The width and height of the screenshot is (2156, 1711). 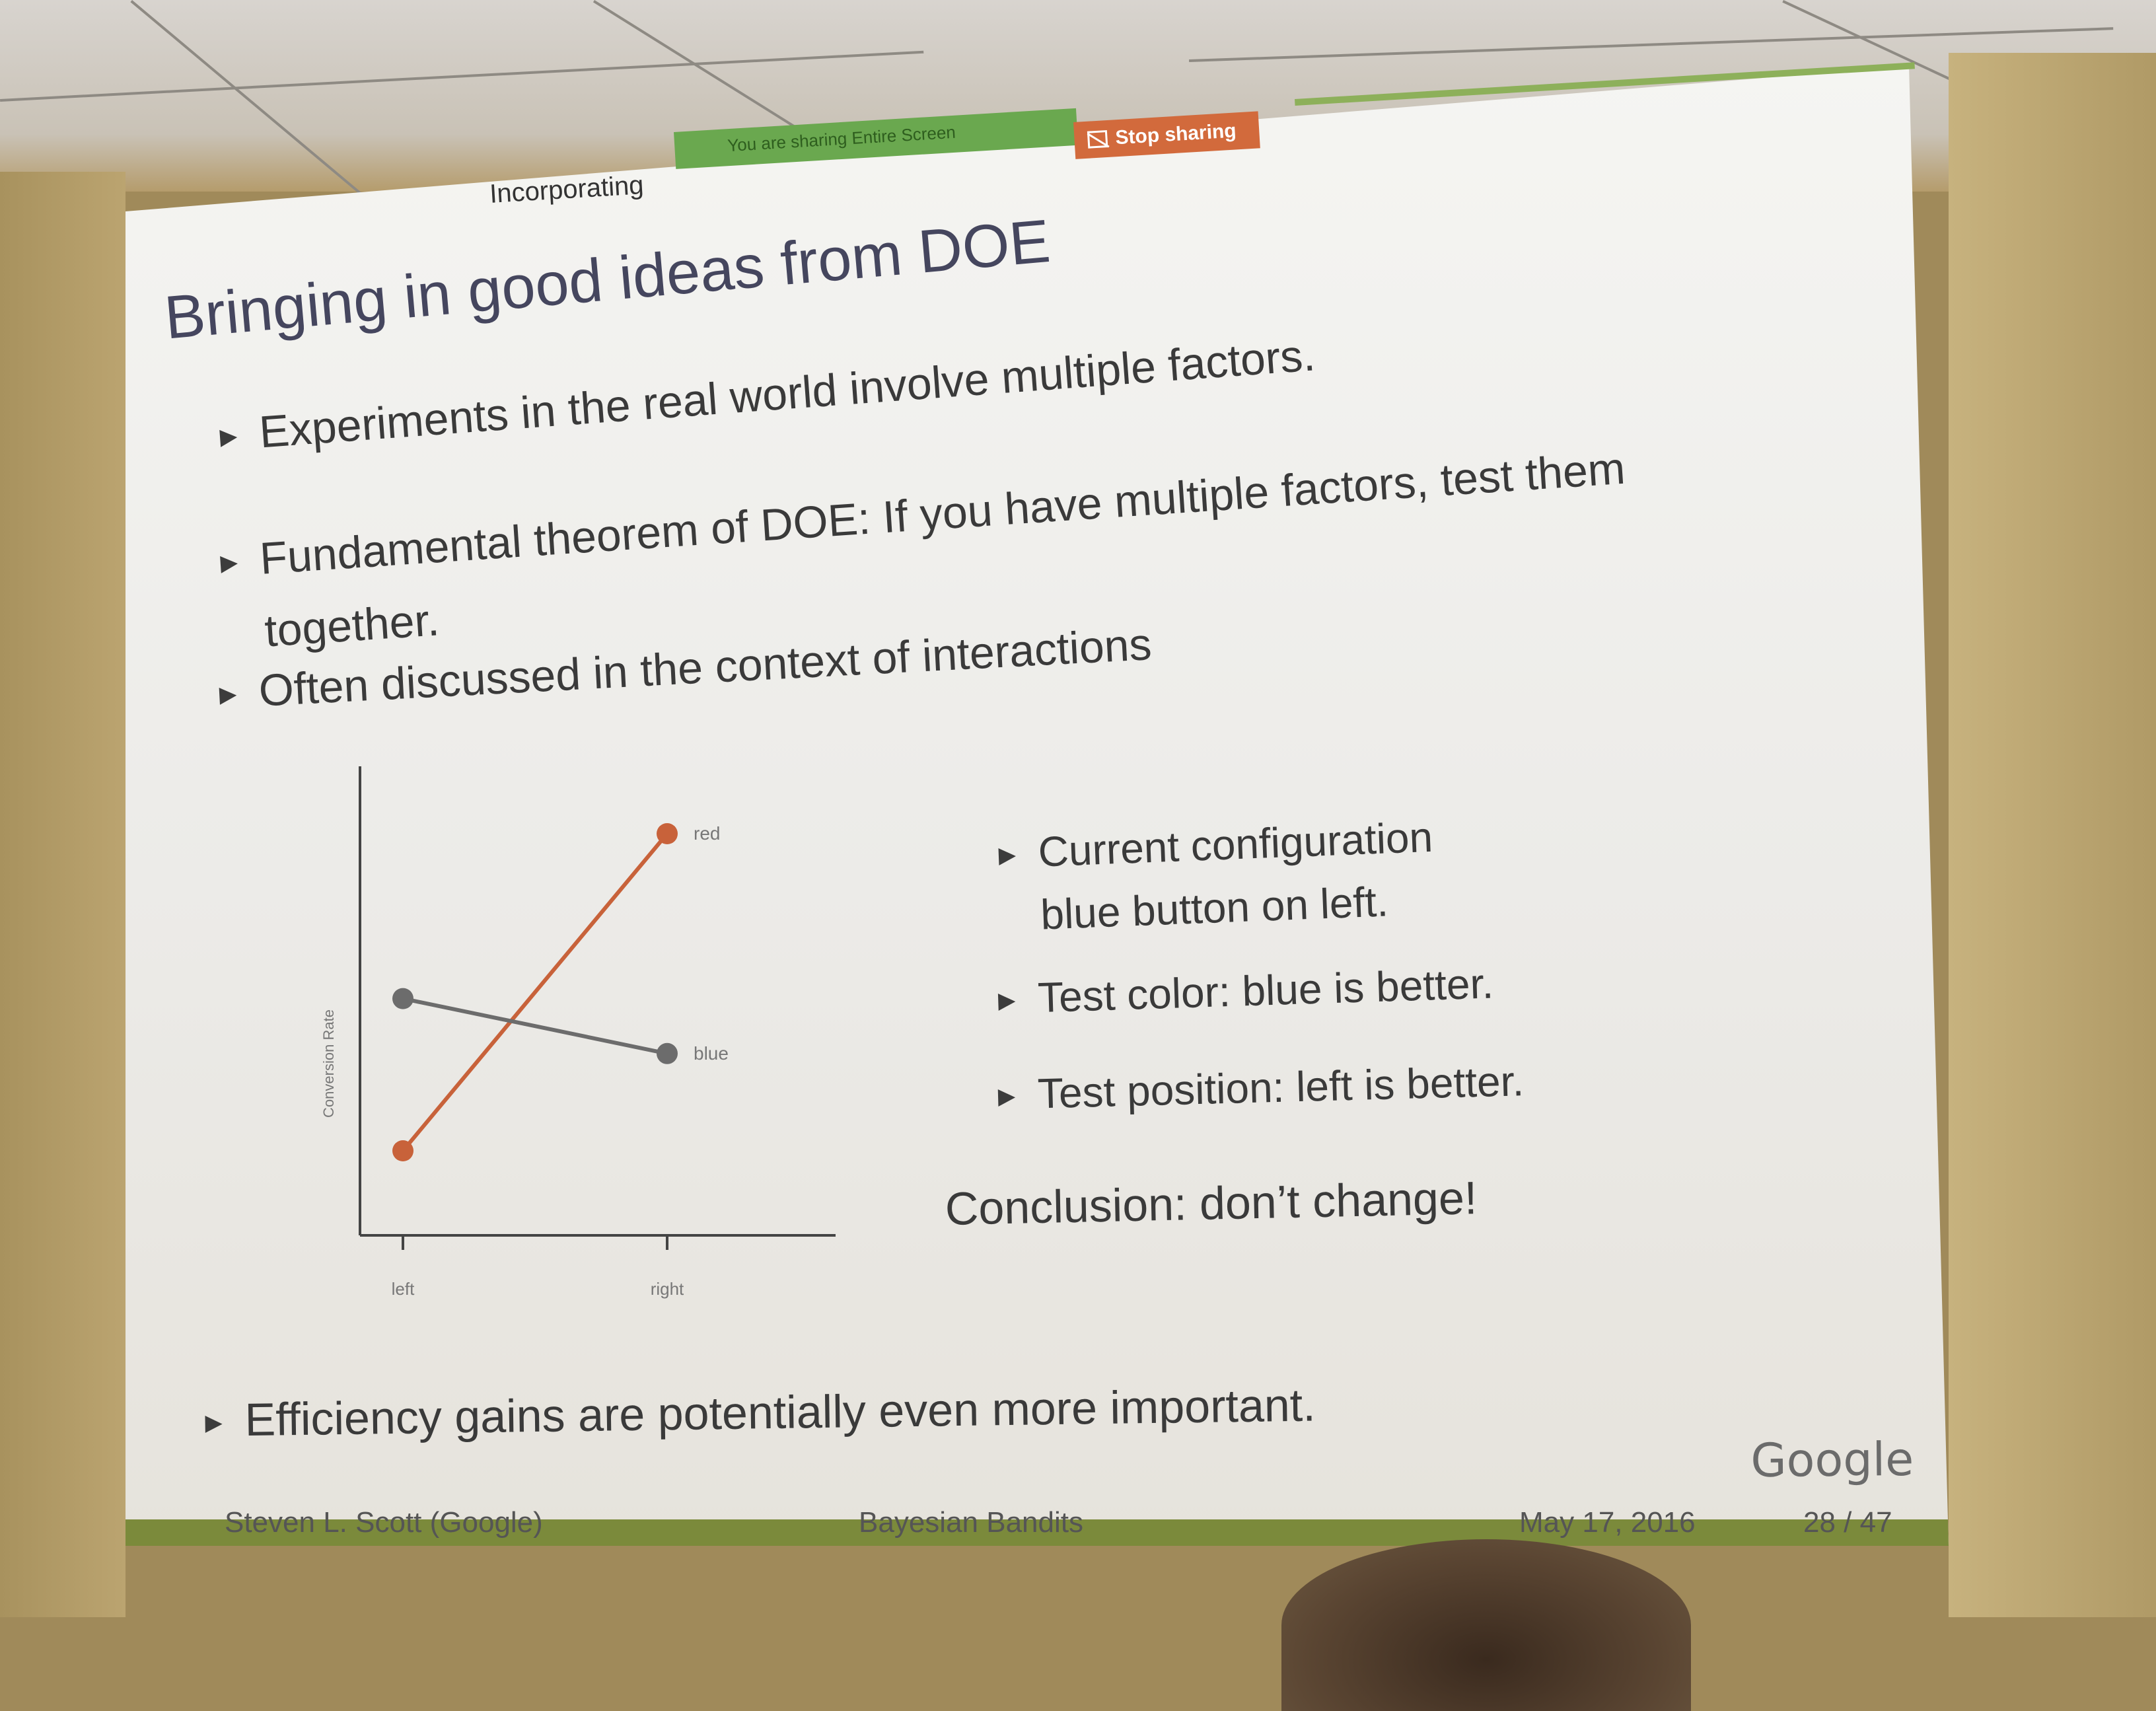 What do you see at coordinates (667, 1289) in the screenshot?
I see `x-tick-label: right` at bounding box center [667, 1289].